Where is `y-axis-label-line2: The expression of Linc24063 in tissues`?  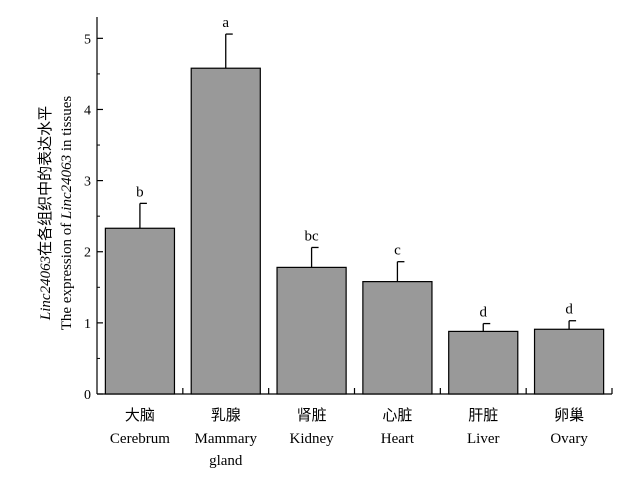
y-axis-label-line2: The expression of Linc24063 in tissues is located at coordinates (67, 213).